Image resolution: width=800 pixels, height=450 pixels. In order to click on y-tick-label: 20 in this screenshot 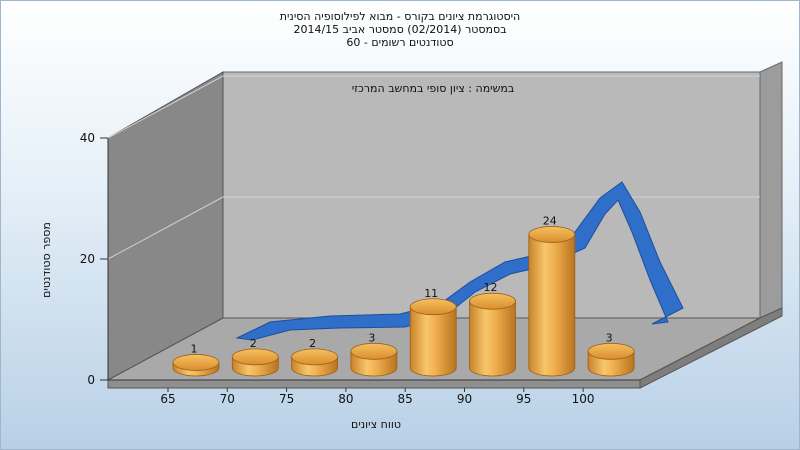, I will do `click(87, 259)`.